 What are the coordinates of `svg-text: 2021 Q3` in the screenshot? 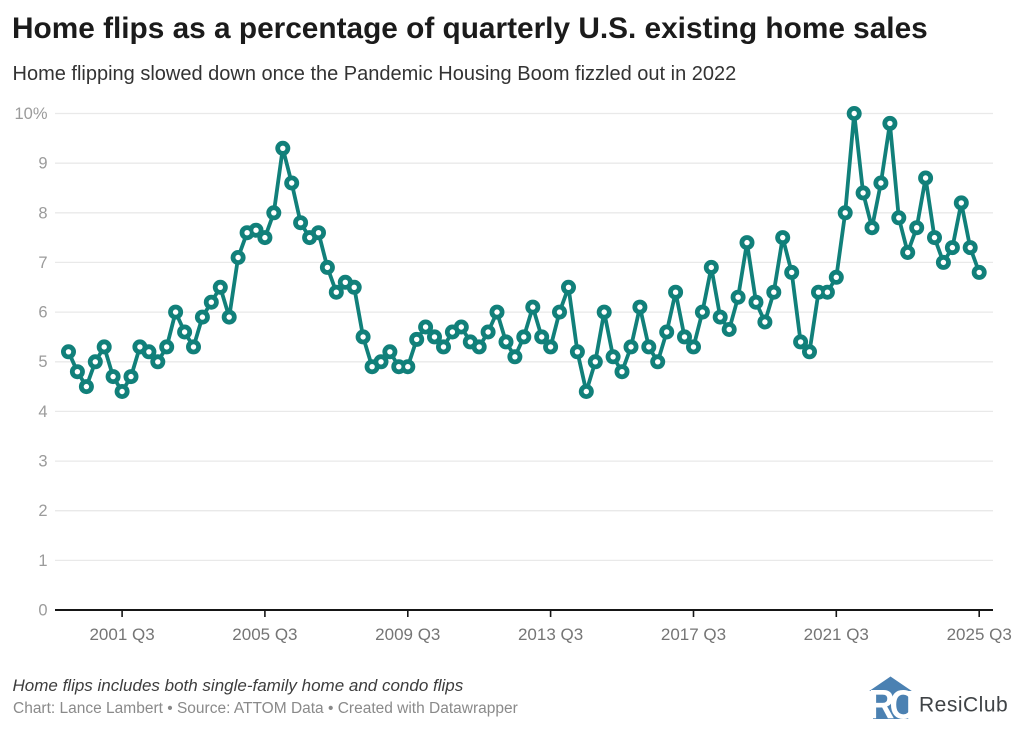 It's located at (836, 634).